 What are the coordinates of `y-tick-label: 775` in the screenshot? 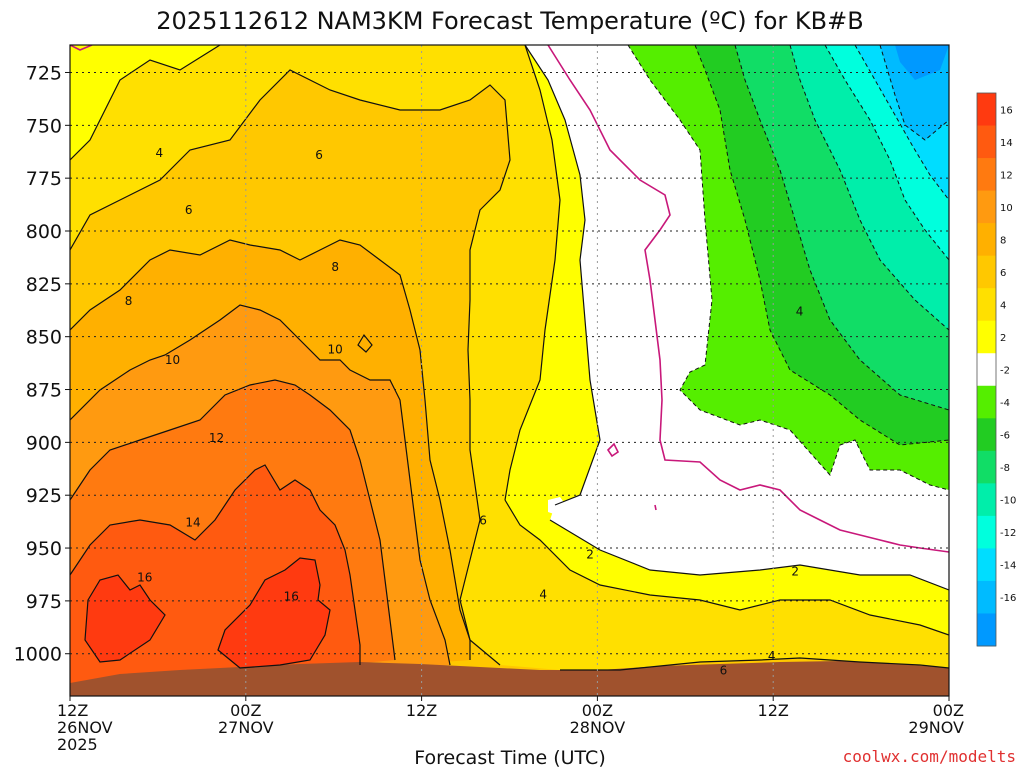 It's located at (44, 179).